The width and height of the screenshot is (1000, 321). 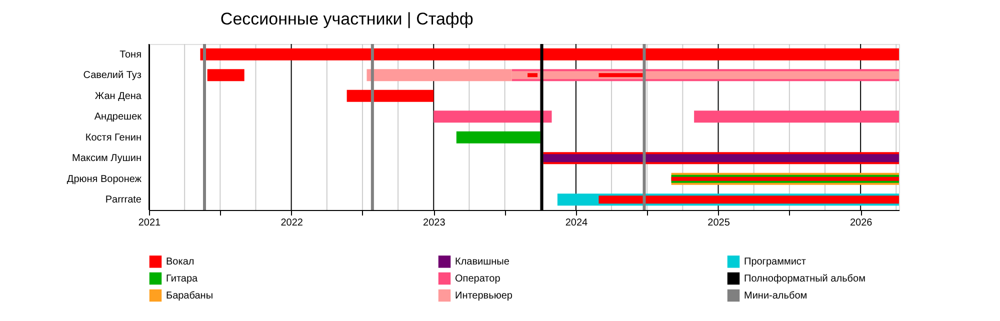 I want to click on x-tick-label: 2024, so click(x=576, y=223).